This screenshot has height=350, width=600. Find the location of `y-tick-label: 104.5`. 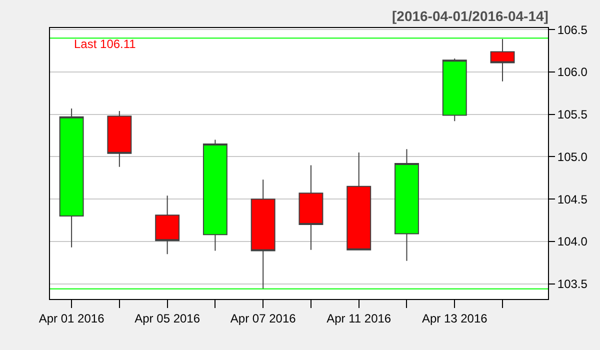

y-tick-label: 104.5 is located at coordinates (572, 199).